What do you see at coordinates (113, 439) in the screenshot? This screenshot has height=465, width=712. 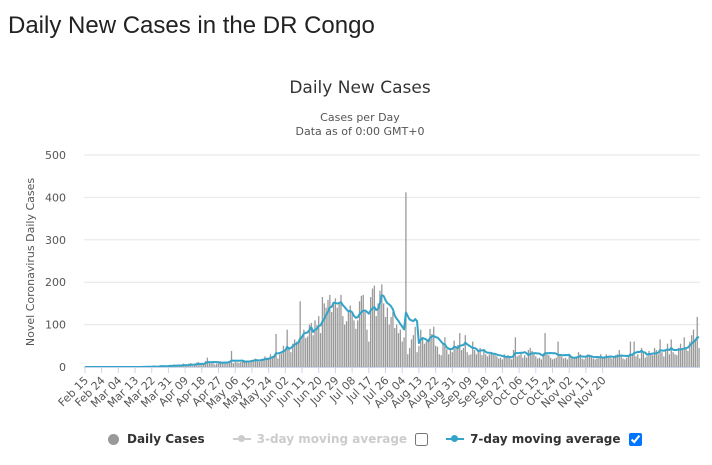 I see `legend-daily-cases-marker` at bounding box center [113, 439].